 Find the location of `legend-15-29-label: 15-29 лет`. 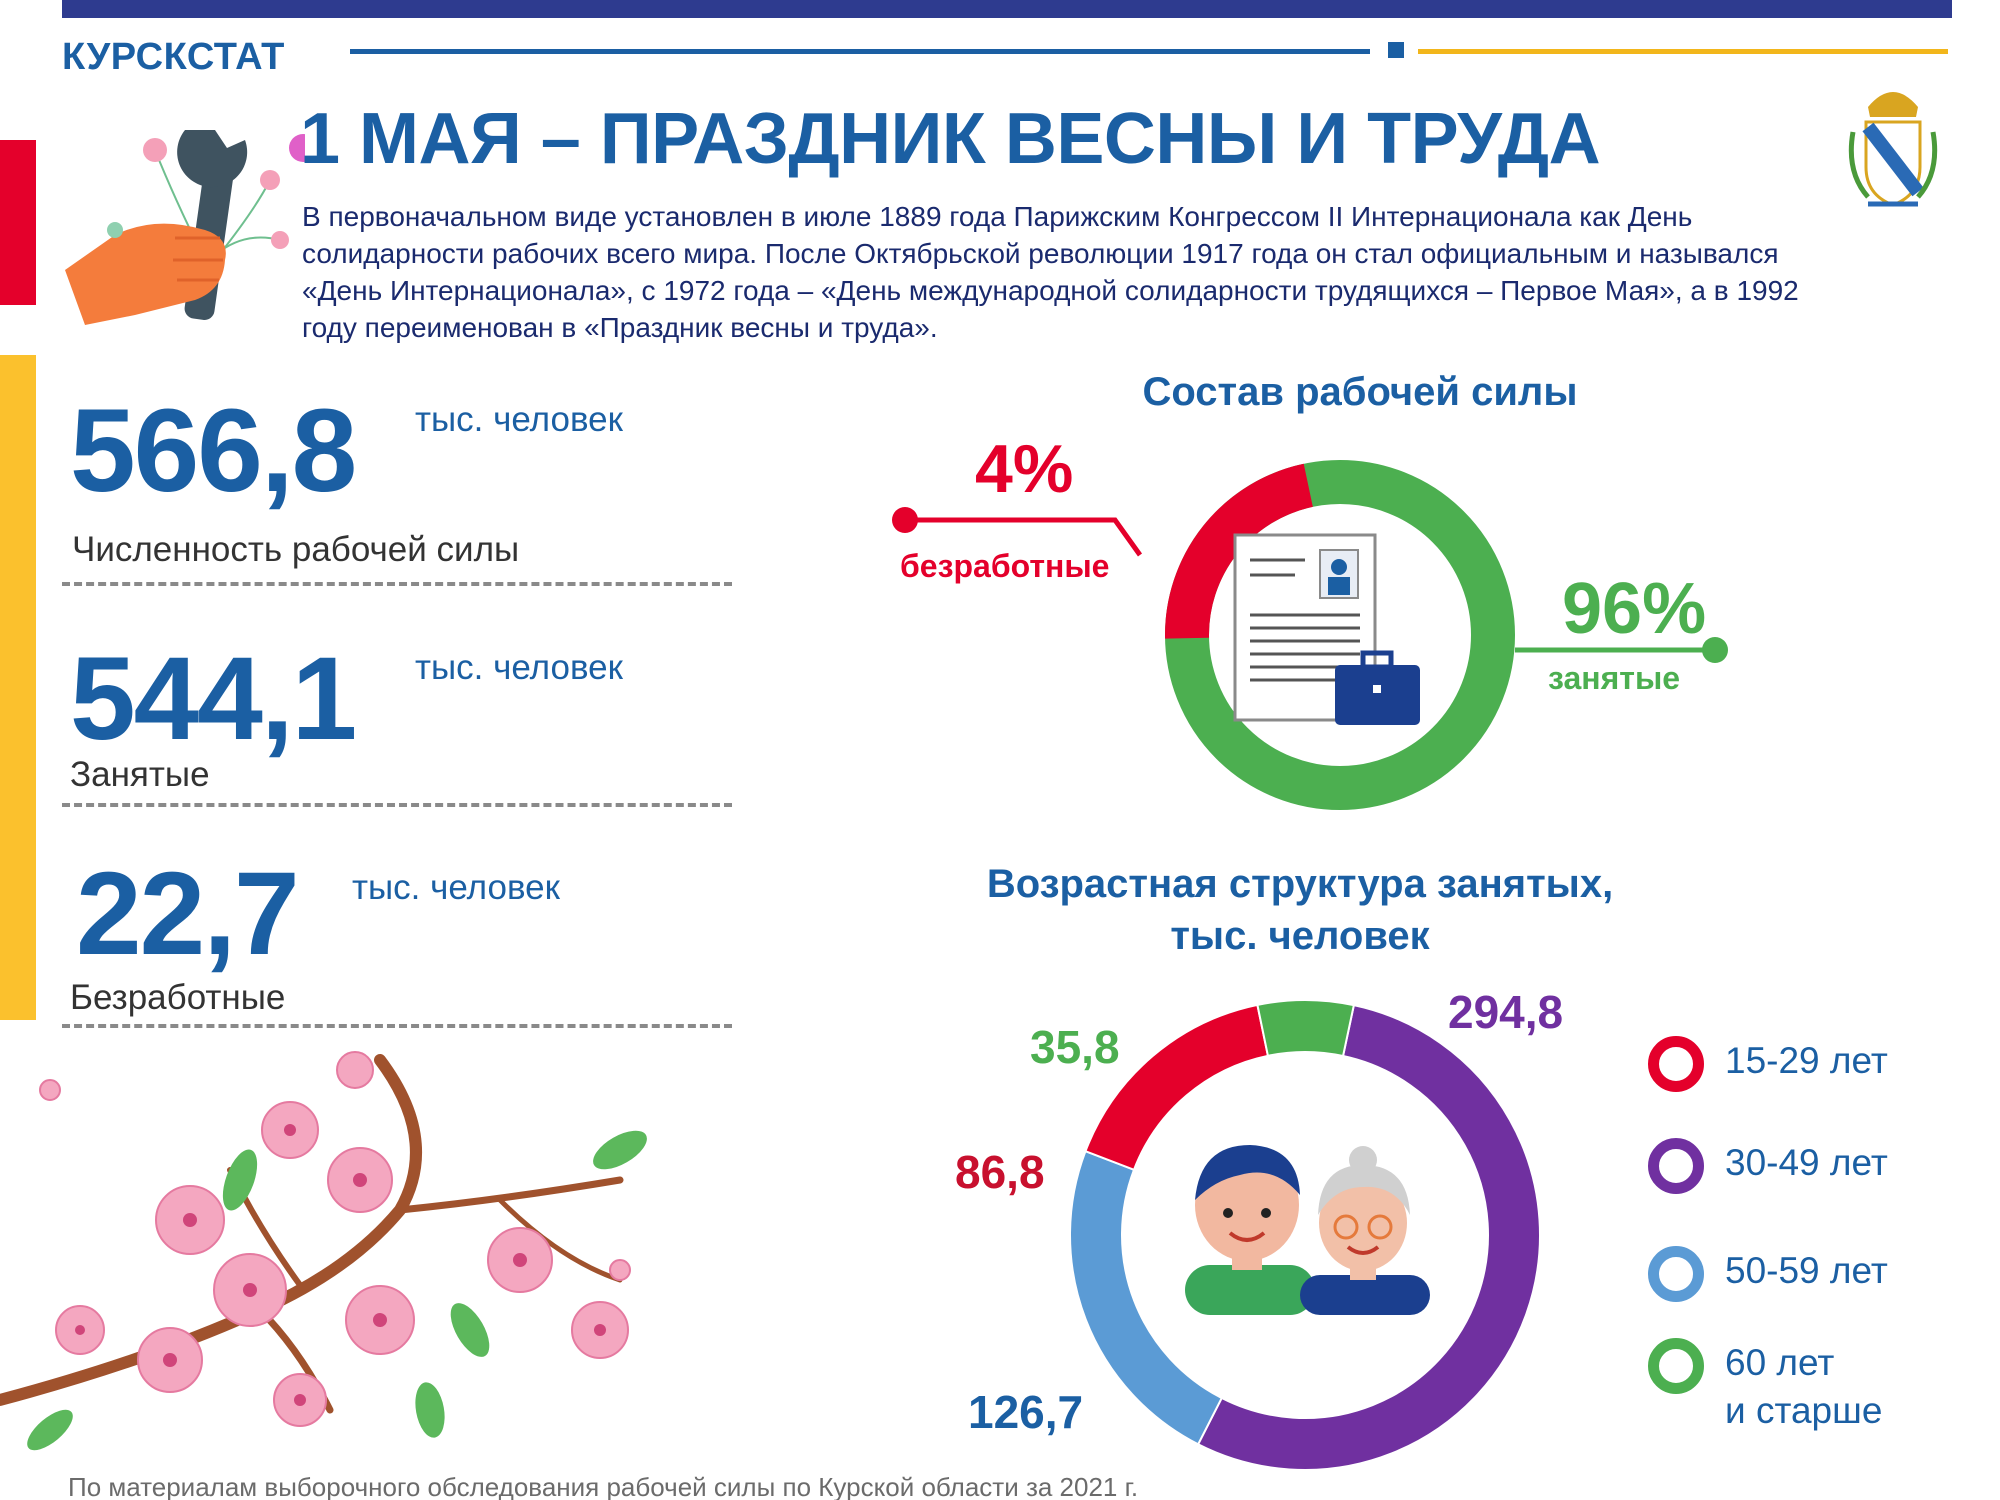

legend-15-29-label: 15-29 лет is located at coordinates (1806, 1060).